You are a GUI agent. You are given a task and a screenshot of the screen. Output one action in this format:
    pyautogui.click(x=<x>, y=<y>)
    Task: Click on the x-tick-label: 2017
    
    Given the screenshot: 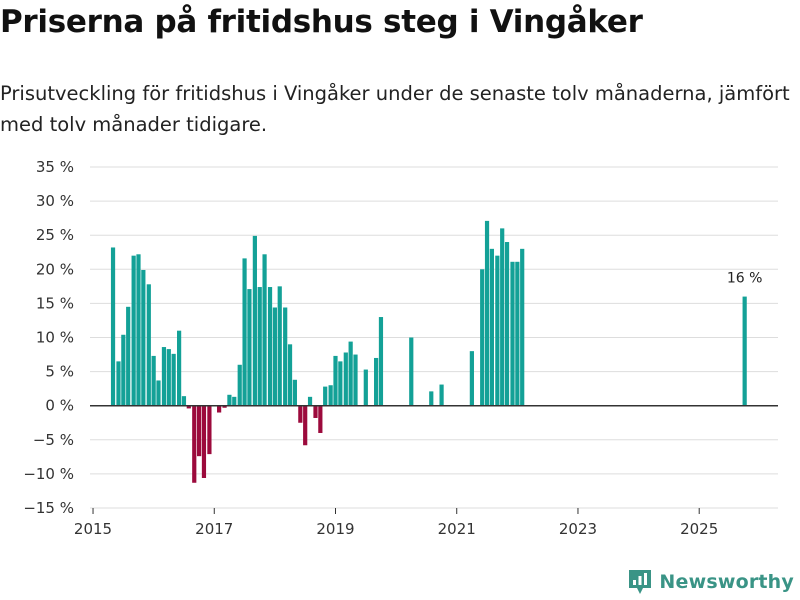 What is the action you would take?
    pyautogui.click(x=214, y=529)
    